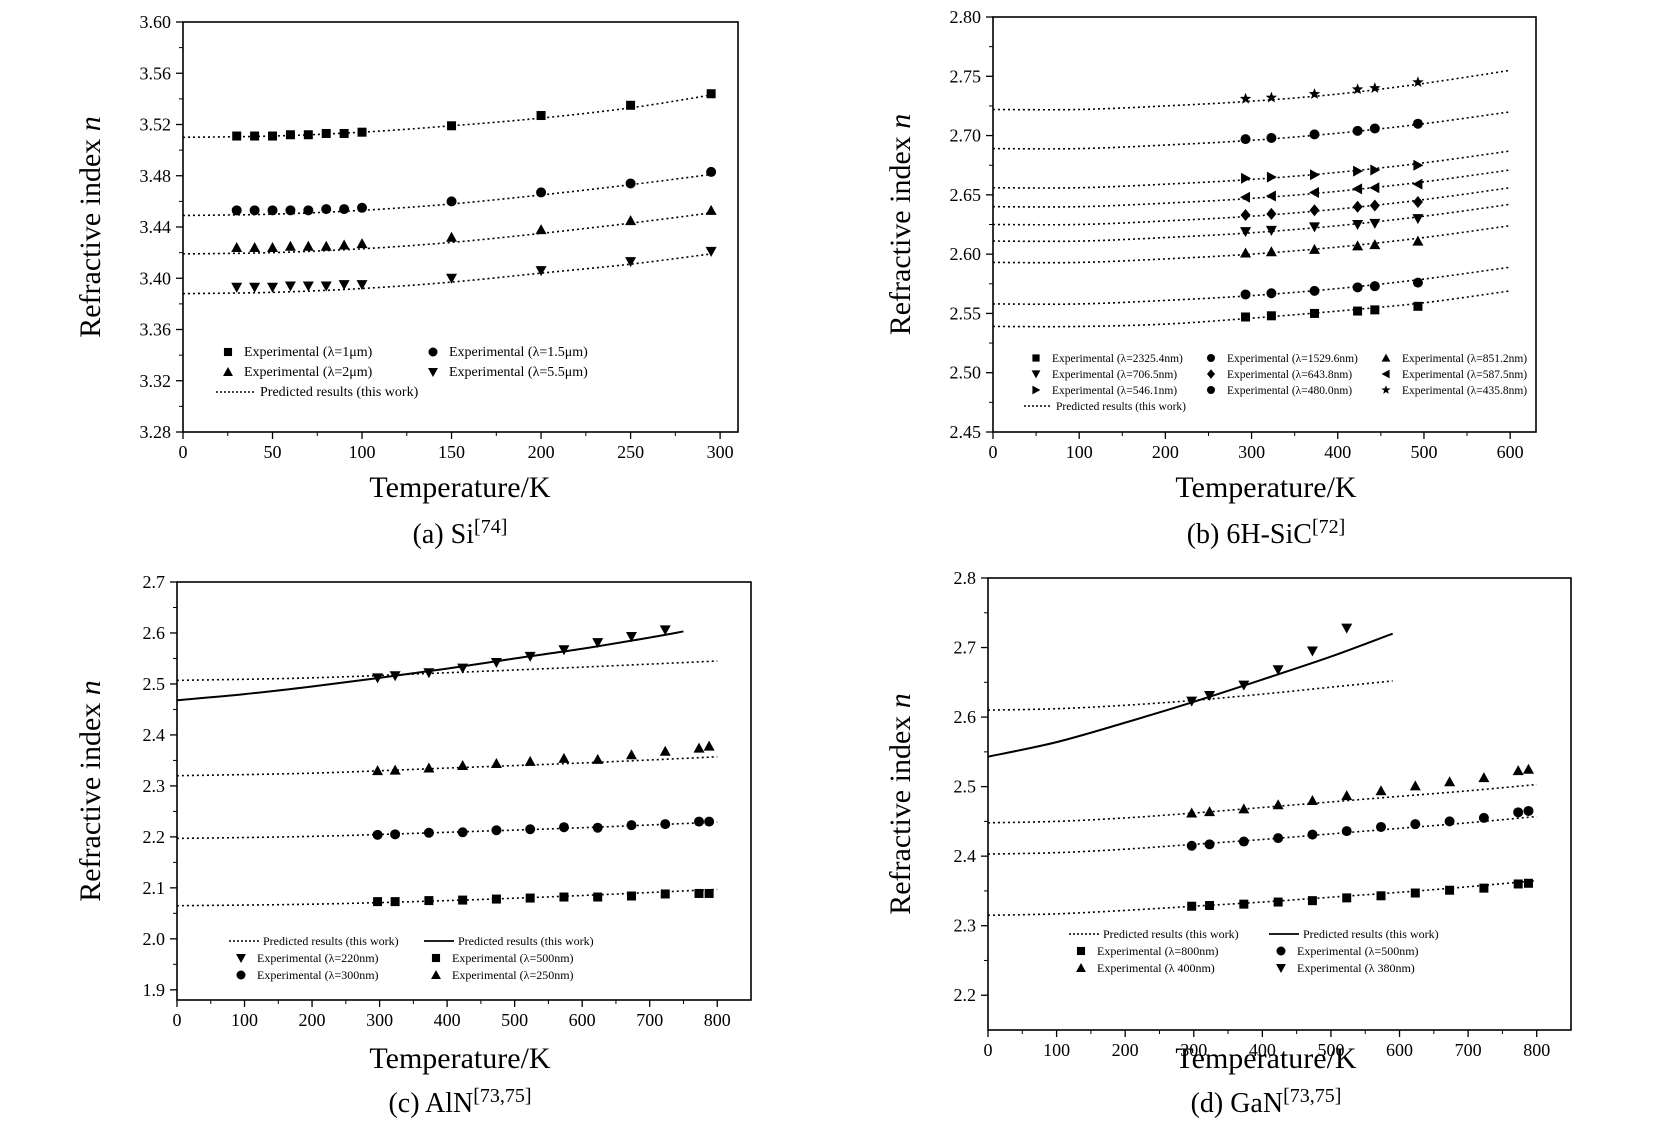  Describe the element at coordinates (1312, 1096) in the screenshot. I see `panel-caption-reference: [73,75]` at that location.